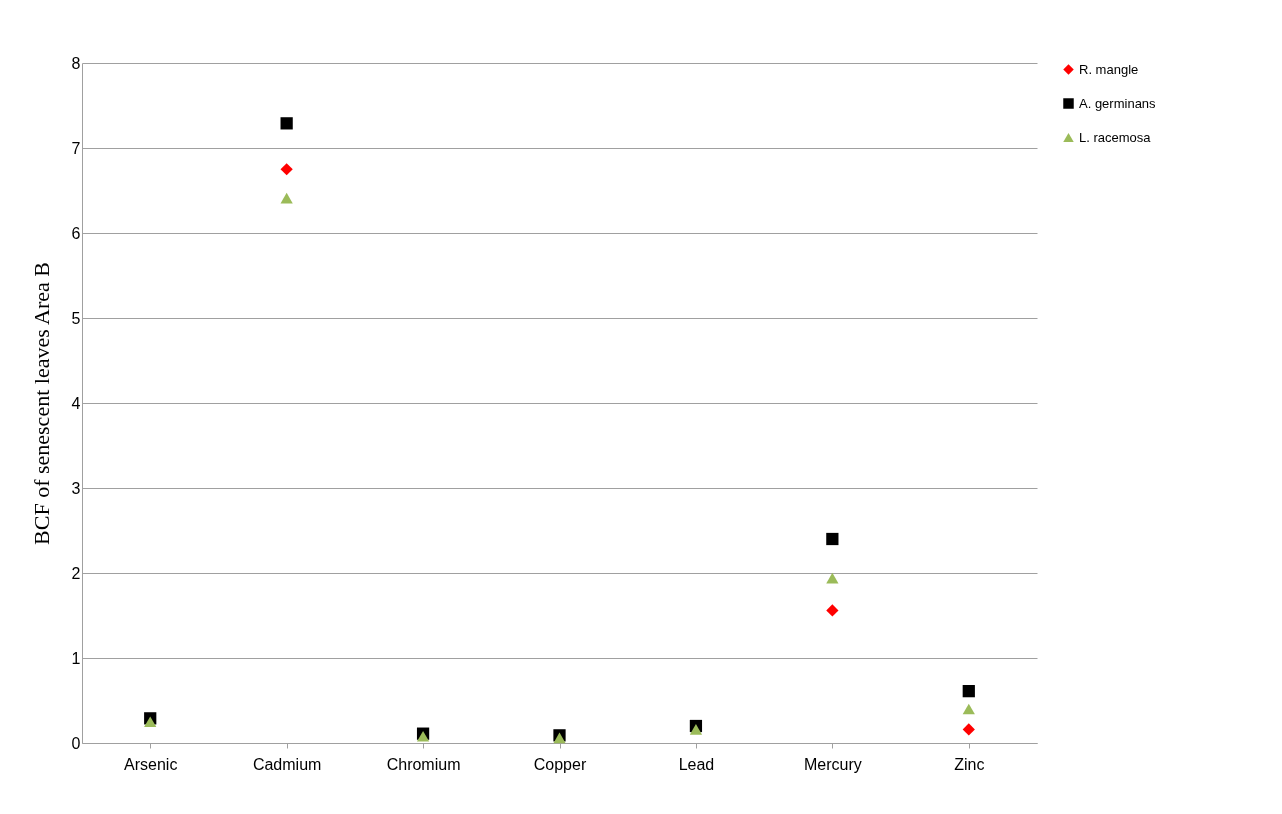  What do you see at coordinates (76, 403) in the screenshot?
I see `y-tick-label: 4` at bounding box center [76, 403].